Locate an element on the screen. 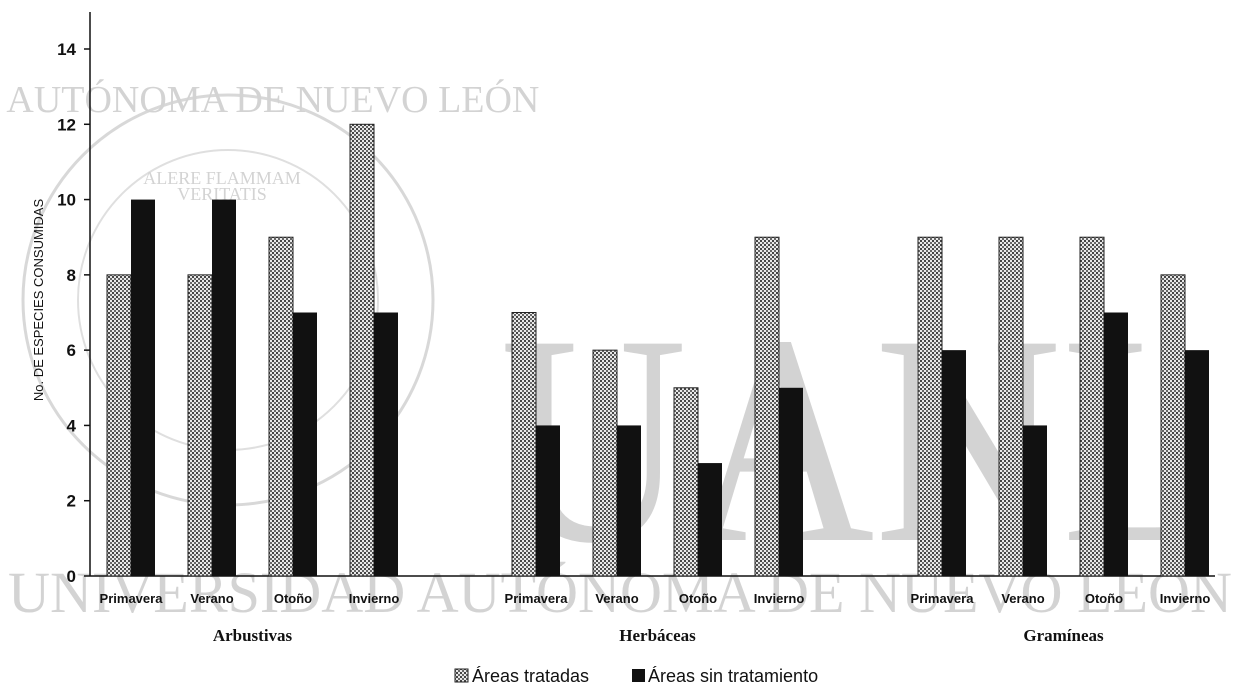  y-tick-label: 8 is located at coordinates (71, 275).